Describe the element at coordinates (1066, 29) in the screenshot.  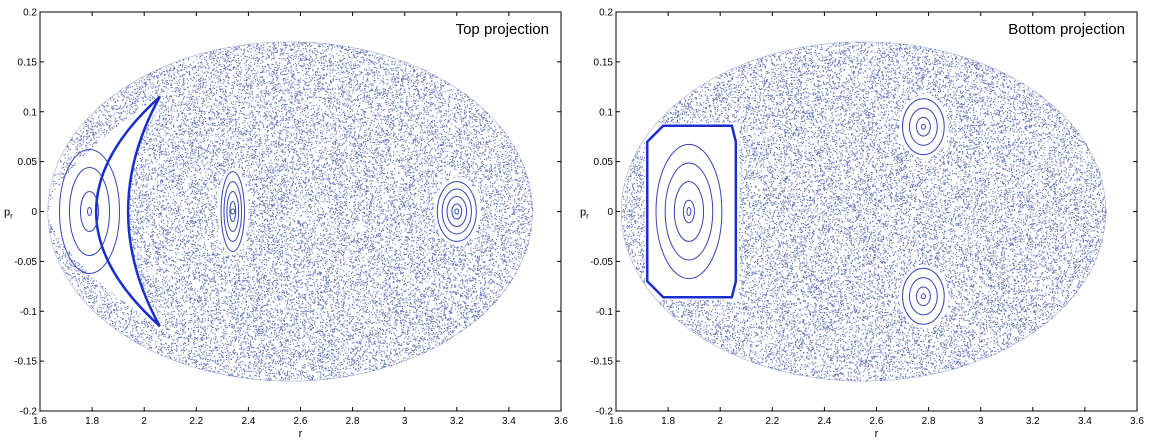
I see `chart-title: Bottom projection` at that location.